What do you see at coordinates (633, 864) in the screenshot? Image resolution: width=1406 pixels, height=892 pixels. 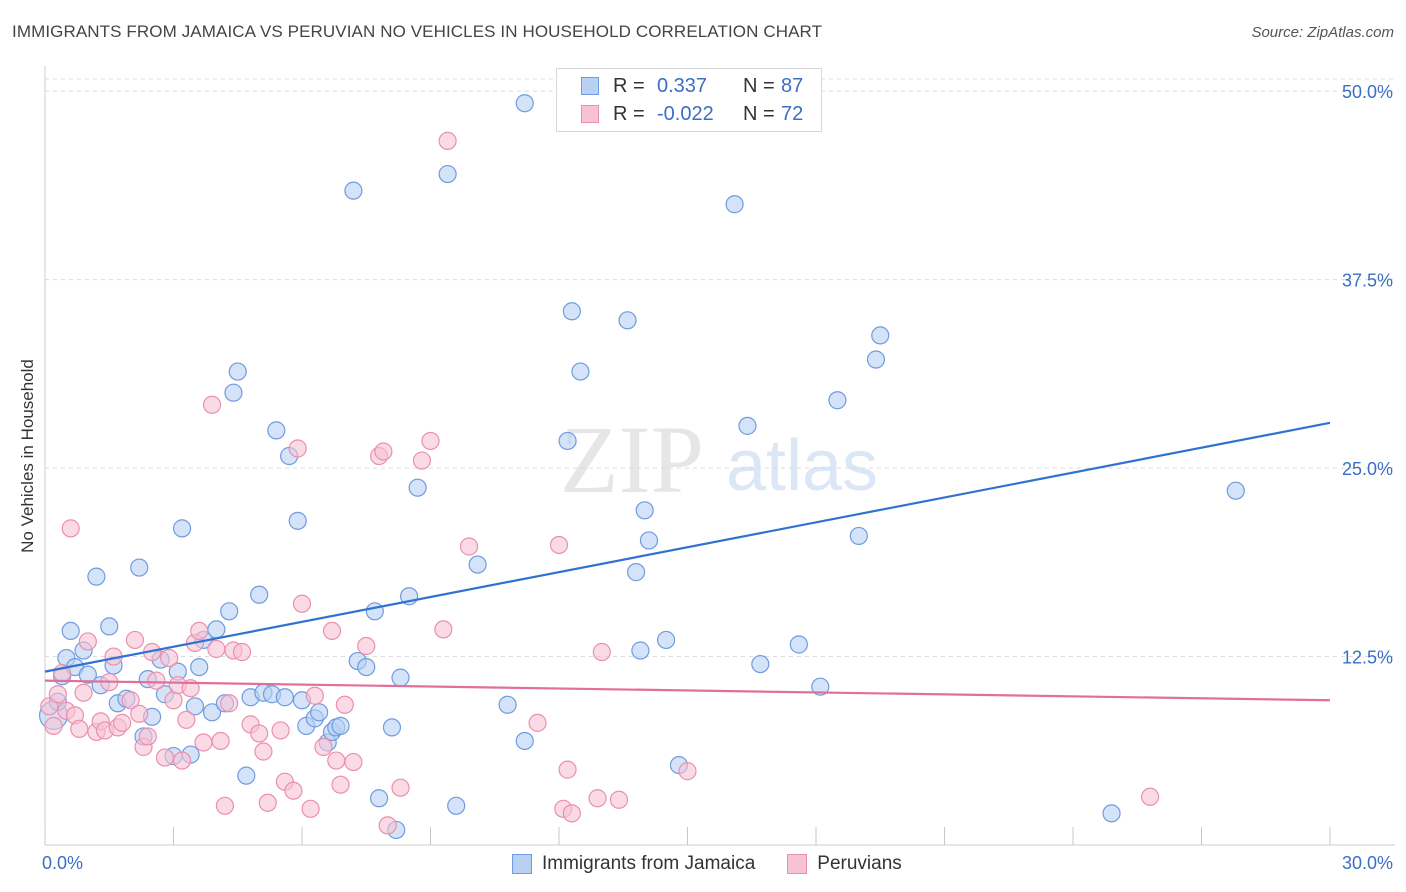 I see `legend-item-jamaica: Immigrants from Jamaica` at bounding box center [633, 864].